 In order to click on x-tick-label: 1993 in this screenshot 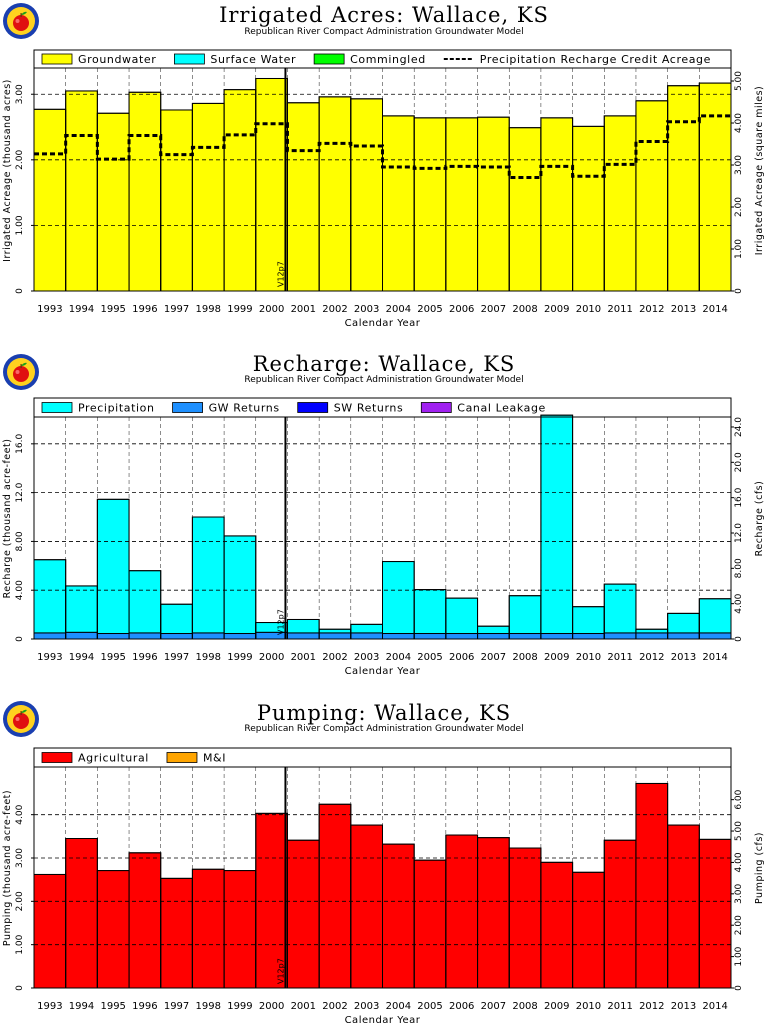, I will do `click(49, 1006)`.